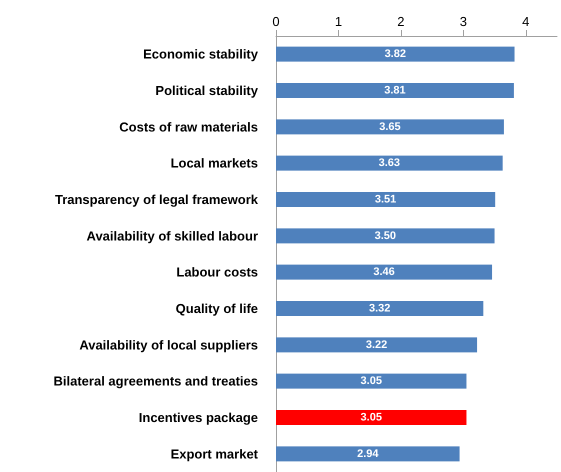 Image resolution: width=561 pixels, height=472 pixels. I want to click on y-tick-label: Availability of local suppliers, so click(168, 344).